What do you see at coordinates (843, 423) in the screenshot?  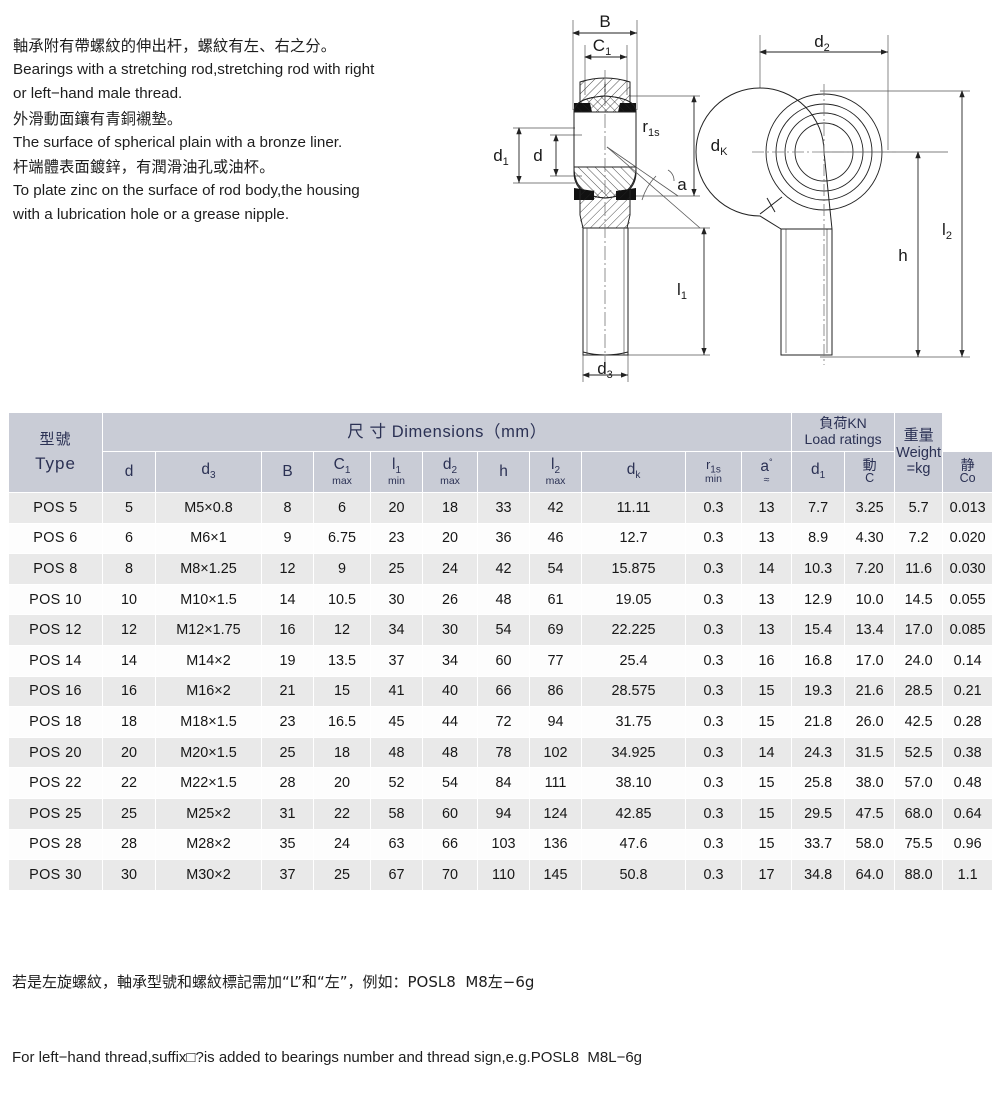 I see `header-load-cn: 負荷KN` at bounding box center [843, 423].